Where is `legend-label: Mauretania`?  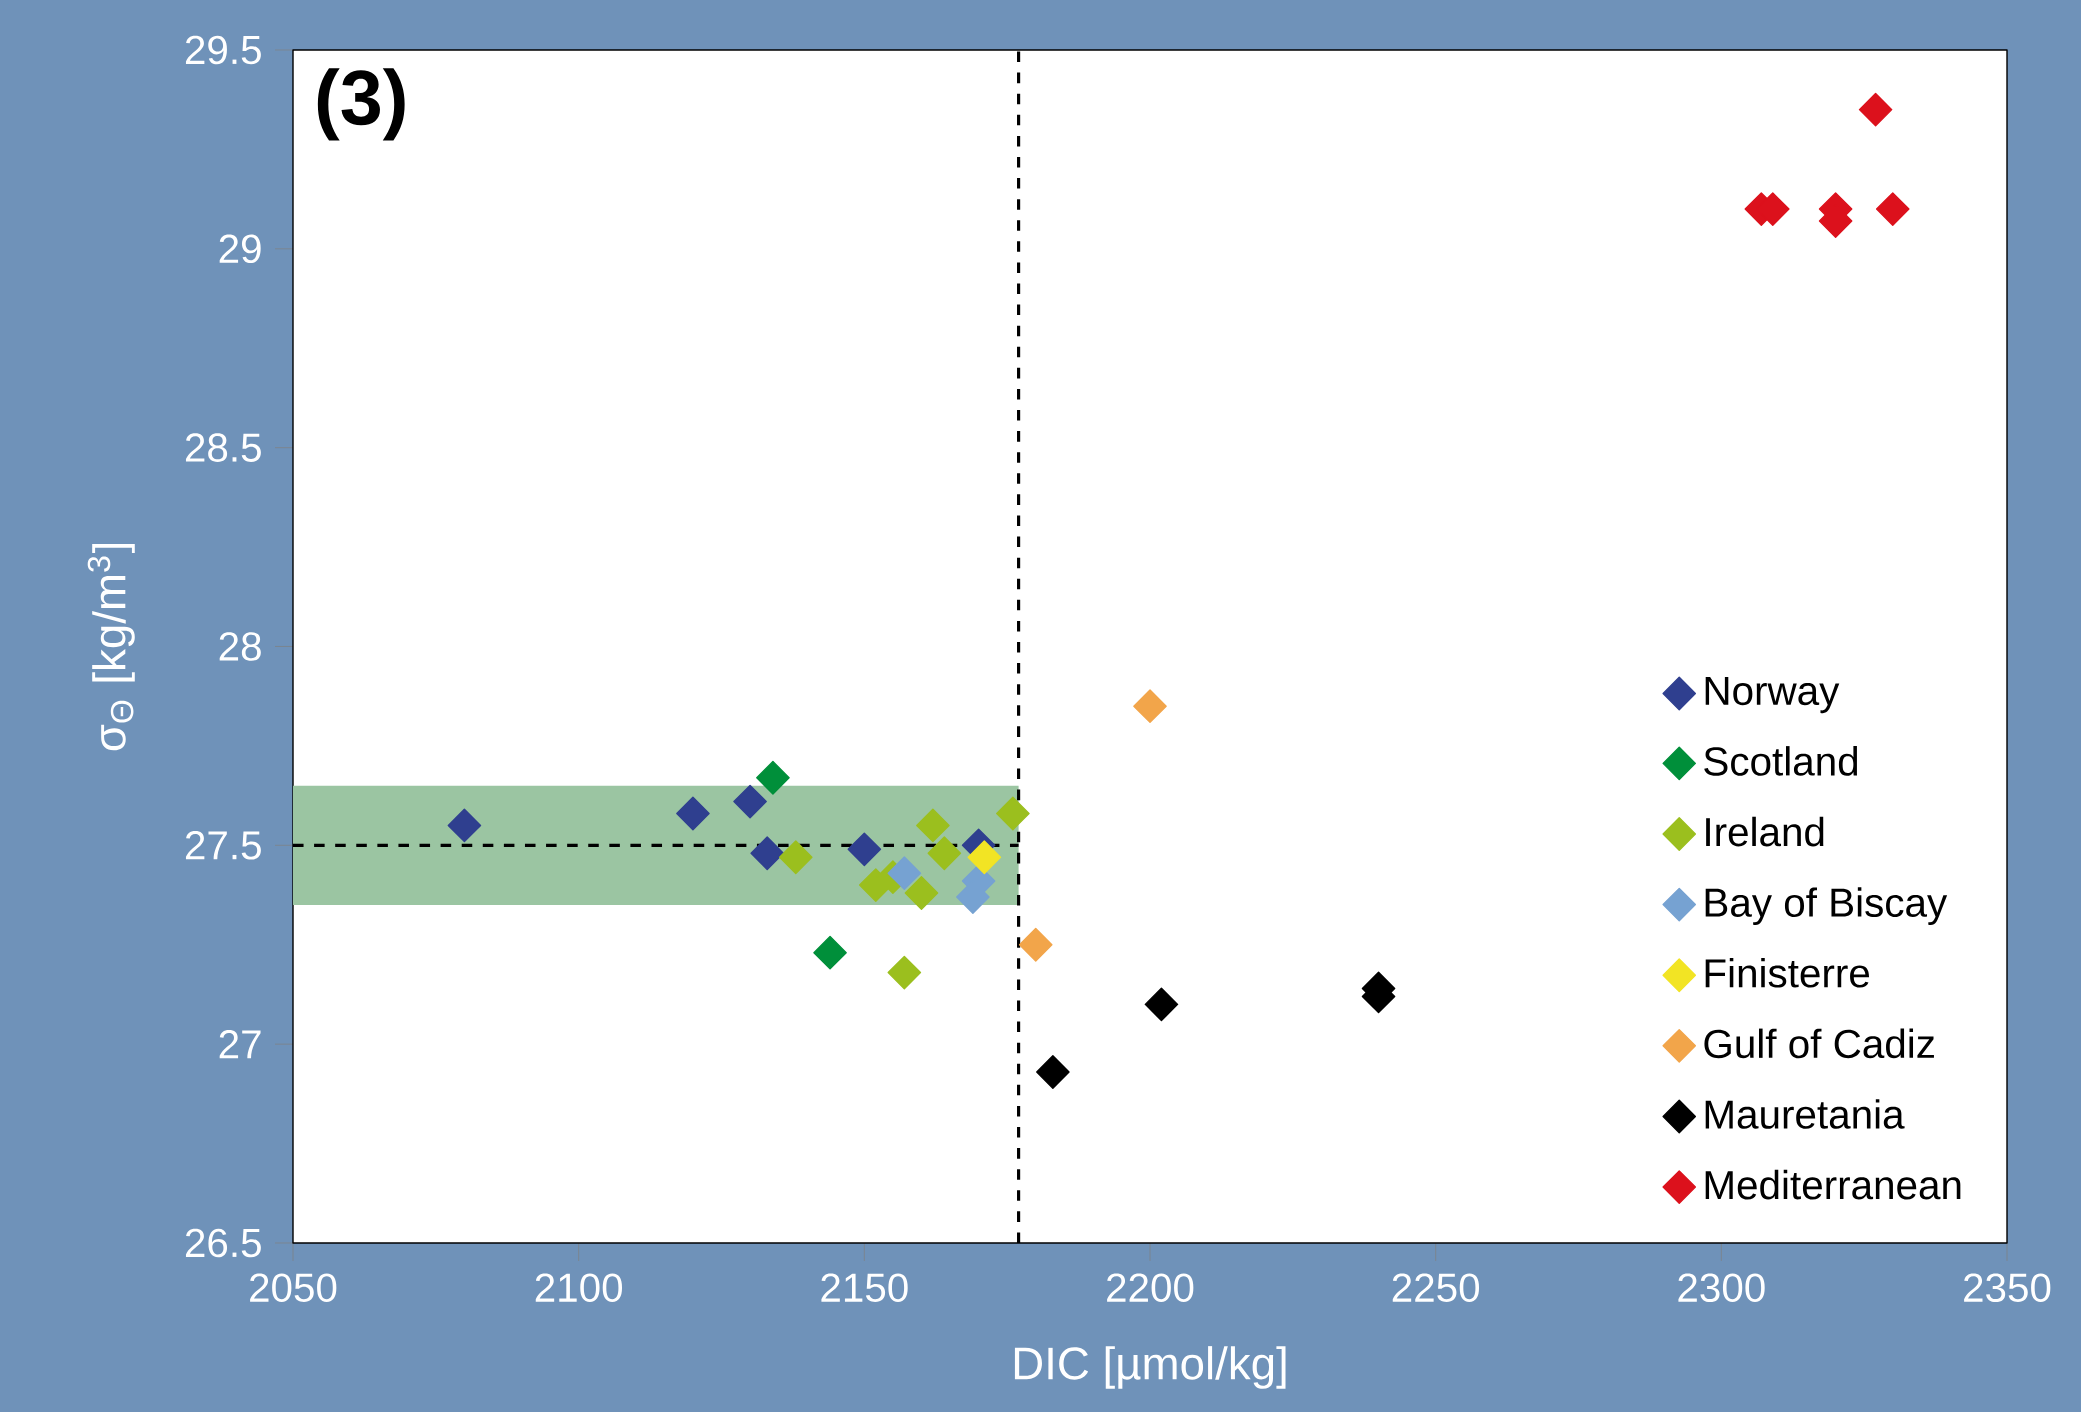
legend-label: Mauretania is located at coordinates (1805, 1114).